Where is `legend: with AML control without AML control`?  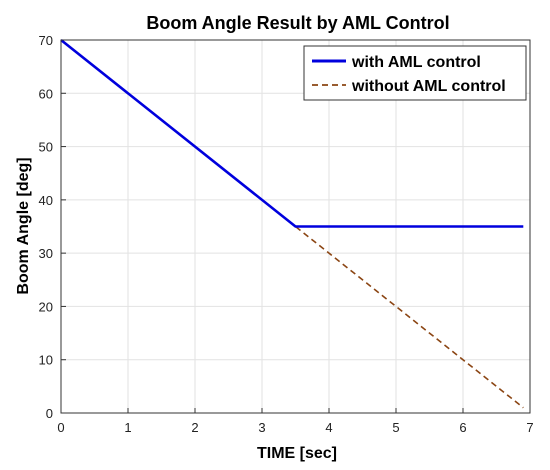 legend: with AML control without AML control is located at coordinates (415, 73).